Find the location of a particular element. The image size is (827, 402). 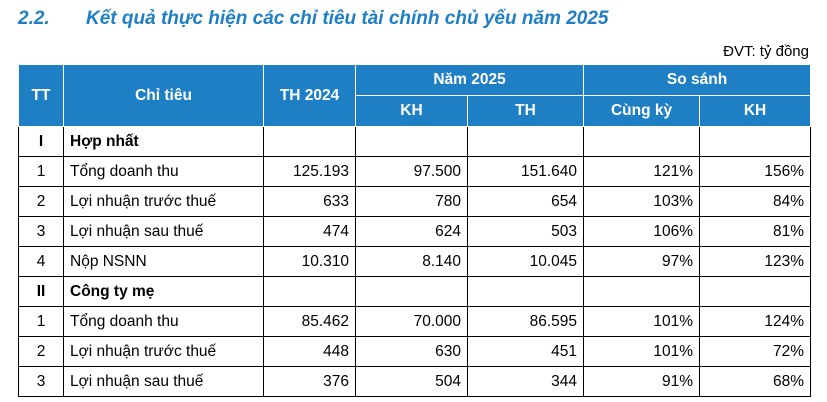

row-th: 10.045 is located at coordinates (525, 261).